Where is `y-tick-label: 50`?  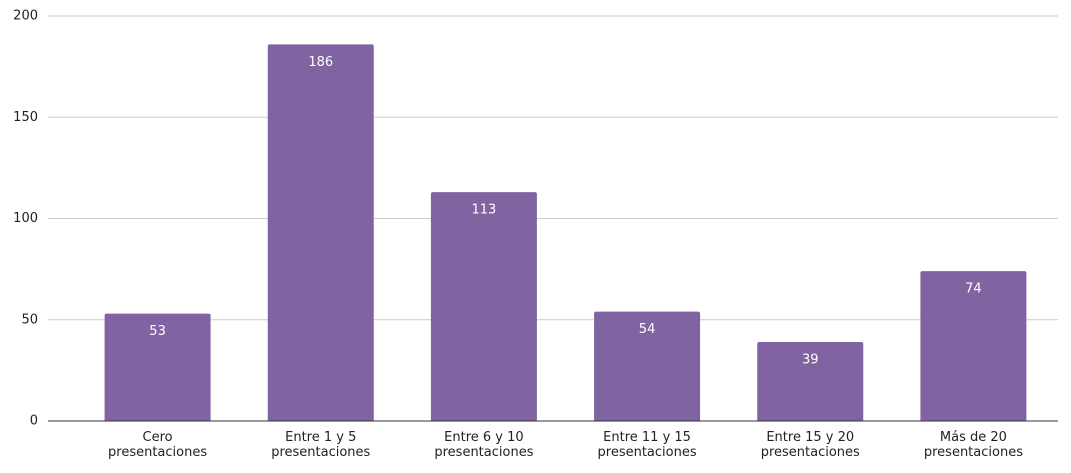 y-tick-label: 50 is located at coordinates (29, 319).